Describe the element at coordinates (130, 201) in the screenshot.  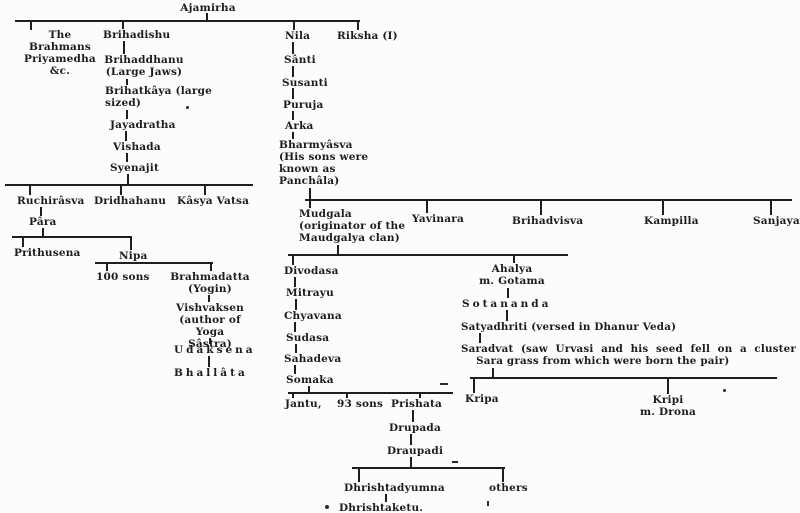
I see `node-dridhahanu: Dridhahanu` at that location.